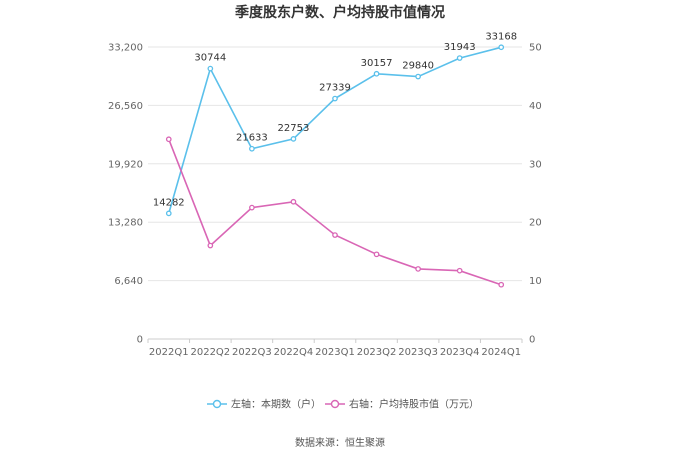  Describe the element at coordinates (535, 223) in the screenshot. I see `right-tick-label: 20` at that location.